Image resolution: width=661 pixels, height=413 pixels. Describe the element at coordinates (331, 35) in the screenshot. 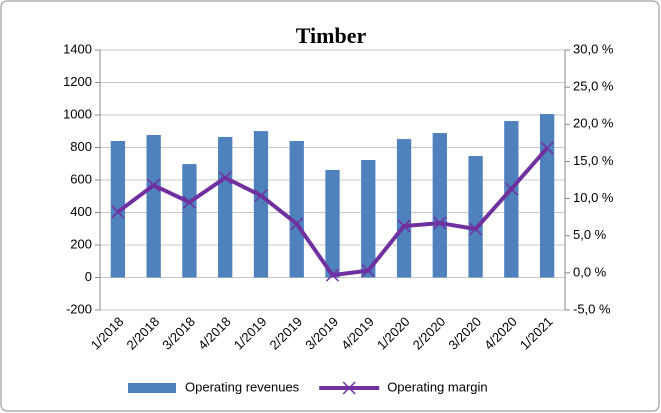

I see `chart-title: Timber` at that location.